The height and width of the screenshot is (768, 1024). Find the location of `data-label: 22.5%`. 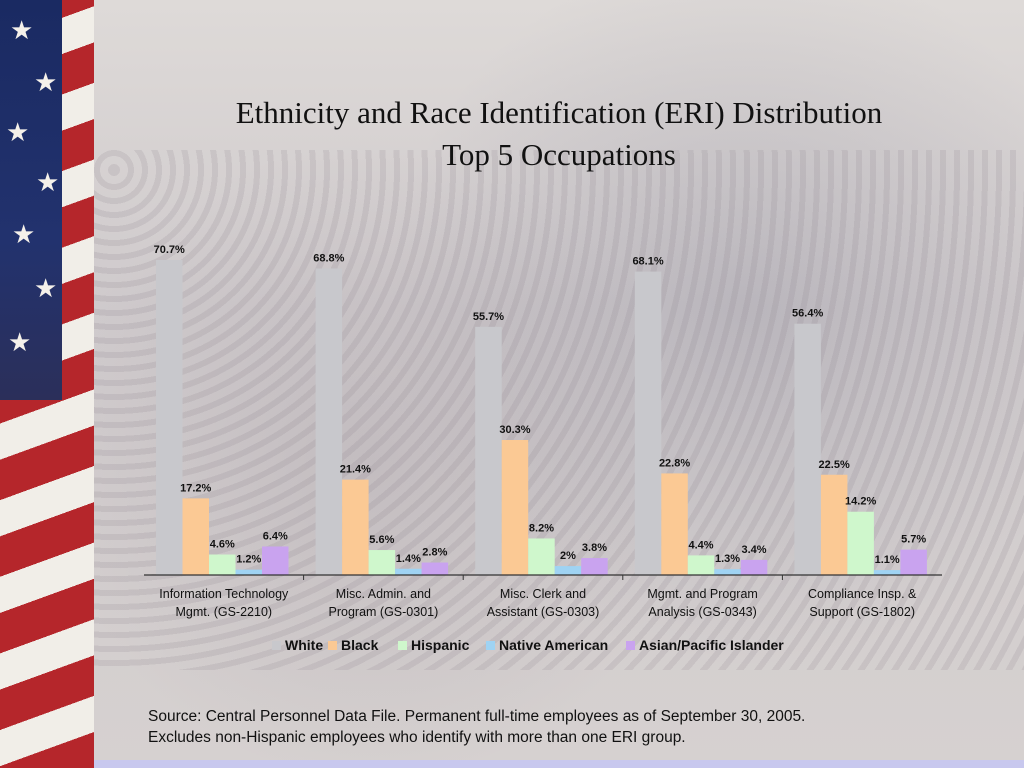

data-label: 22.5% is located at coordinates (834, 465).